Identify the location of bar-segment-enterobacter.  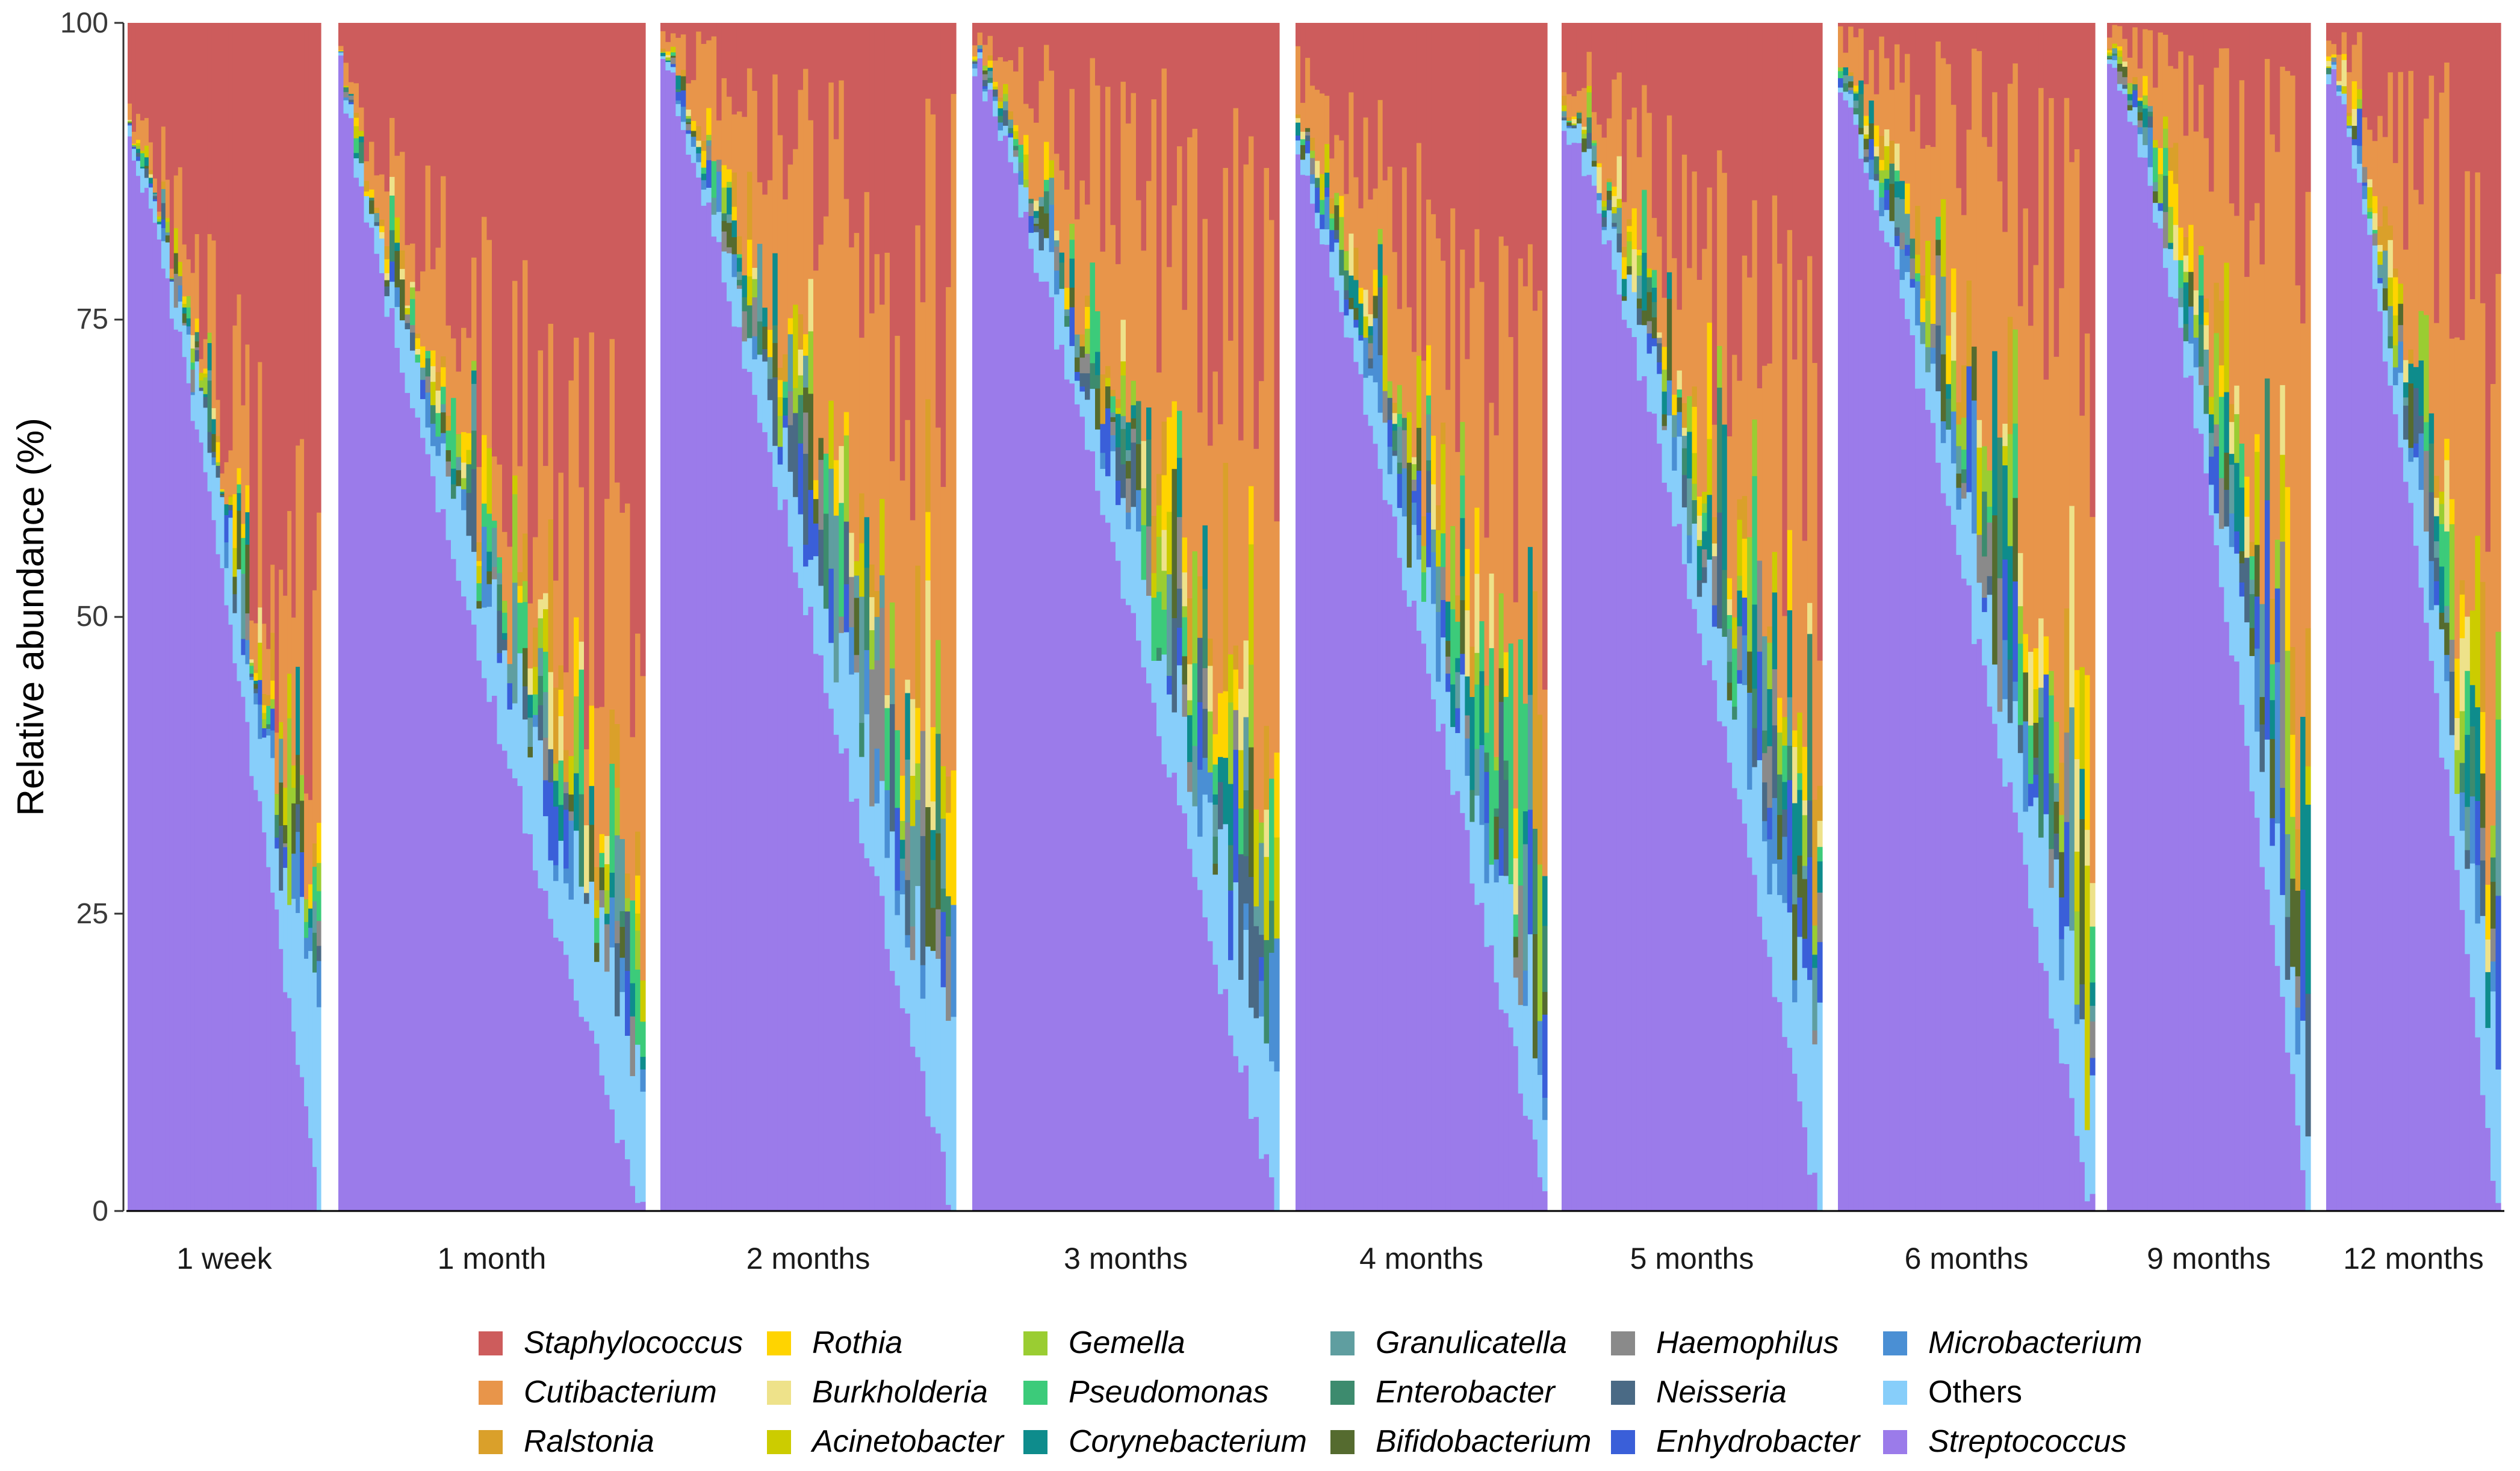
(2252, 611).